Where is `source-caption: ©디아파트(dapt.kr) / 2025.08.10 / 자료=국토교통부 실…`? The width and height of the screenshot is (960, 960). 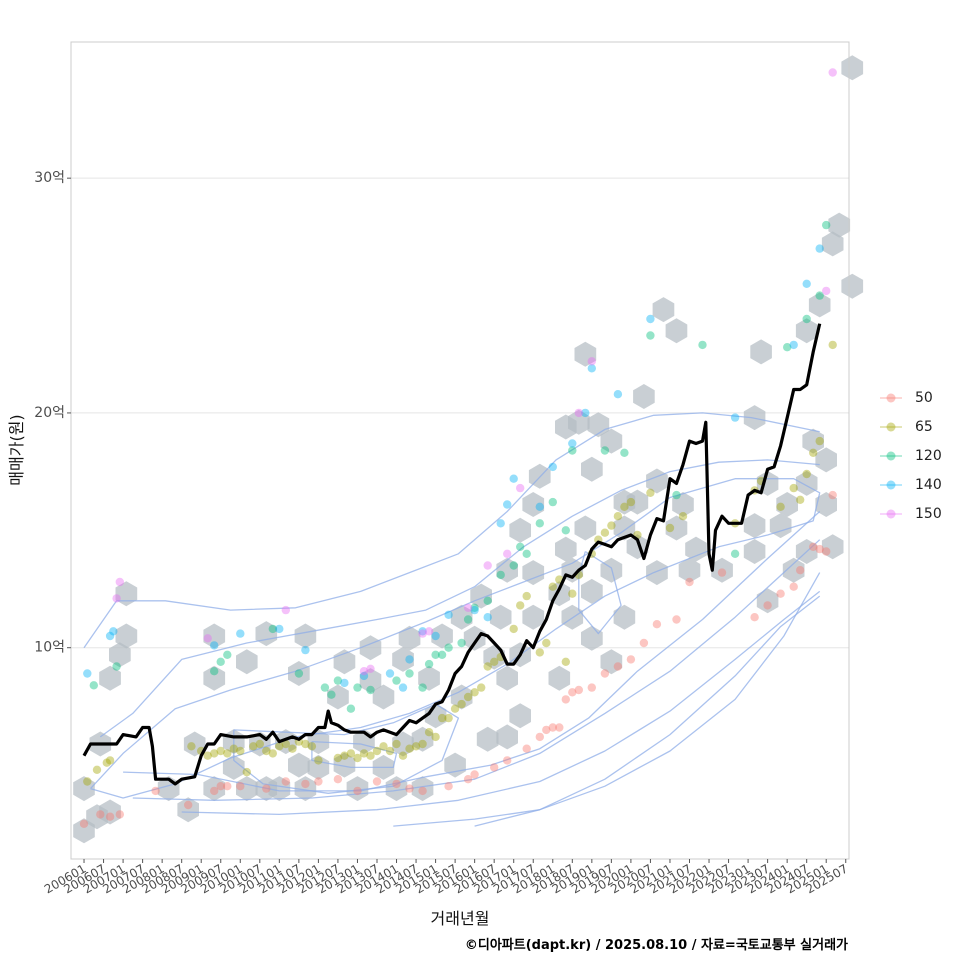
source-caption: ©디아파트(dapt.kr) / 2025.08.10 / 자료=국토교통부 실… is located at coordinates (656, 945).